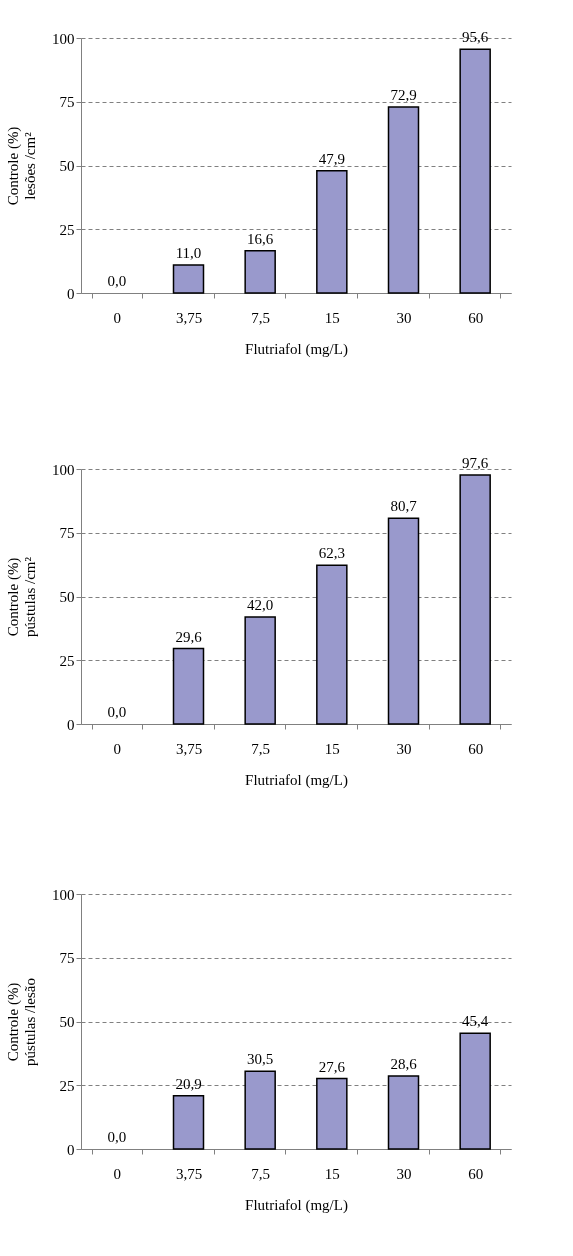  What do you see at coordinates (475, 463) in the screenshot?
I see `data-label: 97,6` at bounding box center [475, 463].